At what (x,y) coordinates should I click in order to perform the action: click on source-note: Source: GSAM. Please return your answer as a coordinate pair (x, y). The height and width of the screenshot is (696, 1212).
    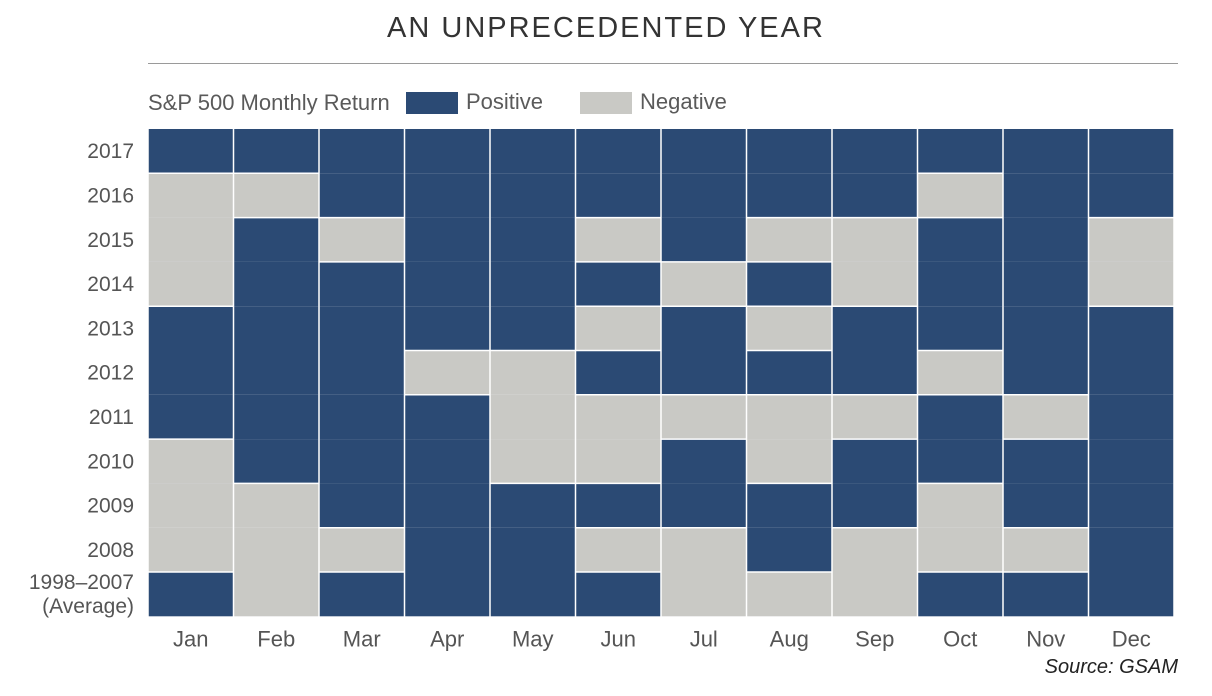
    Looking at the image, I should click on (1111, 667).